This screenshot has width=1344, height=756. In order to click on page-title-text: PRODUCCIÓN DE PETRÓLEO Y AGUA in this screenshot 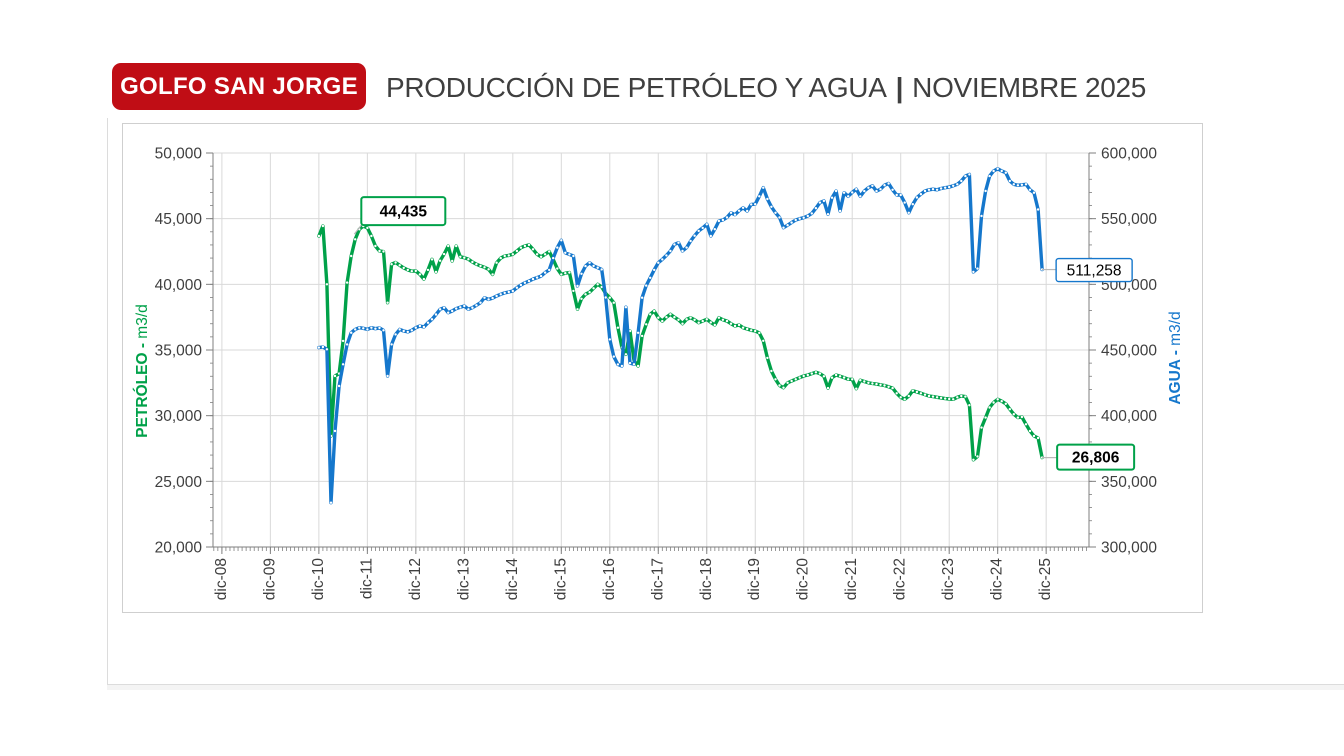, I will do `click(636, 87)`.